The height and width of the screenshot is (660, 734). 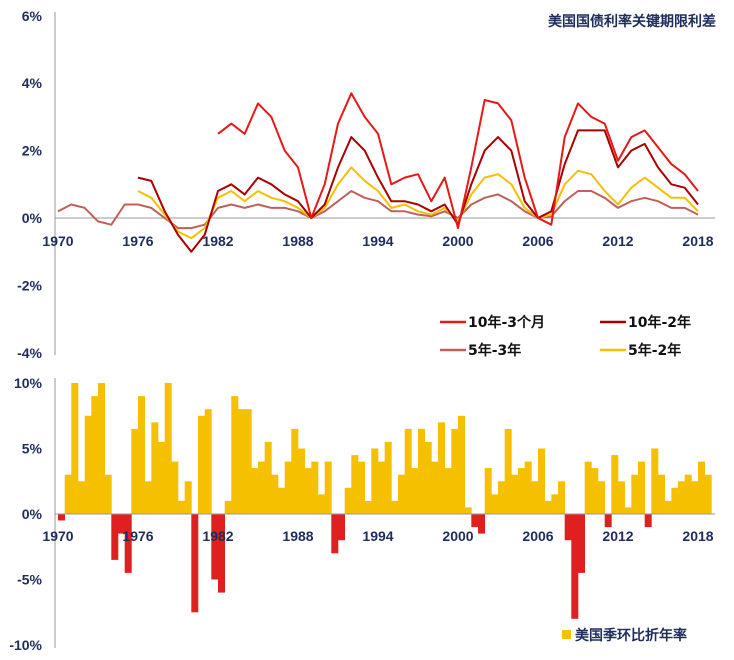 What do you see at coordinates (32, 151) in the screenshot?
I see `y-tick-label: 2%` at bounding box center [32, 151].